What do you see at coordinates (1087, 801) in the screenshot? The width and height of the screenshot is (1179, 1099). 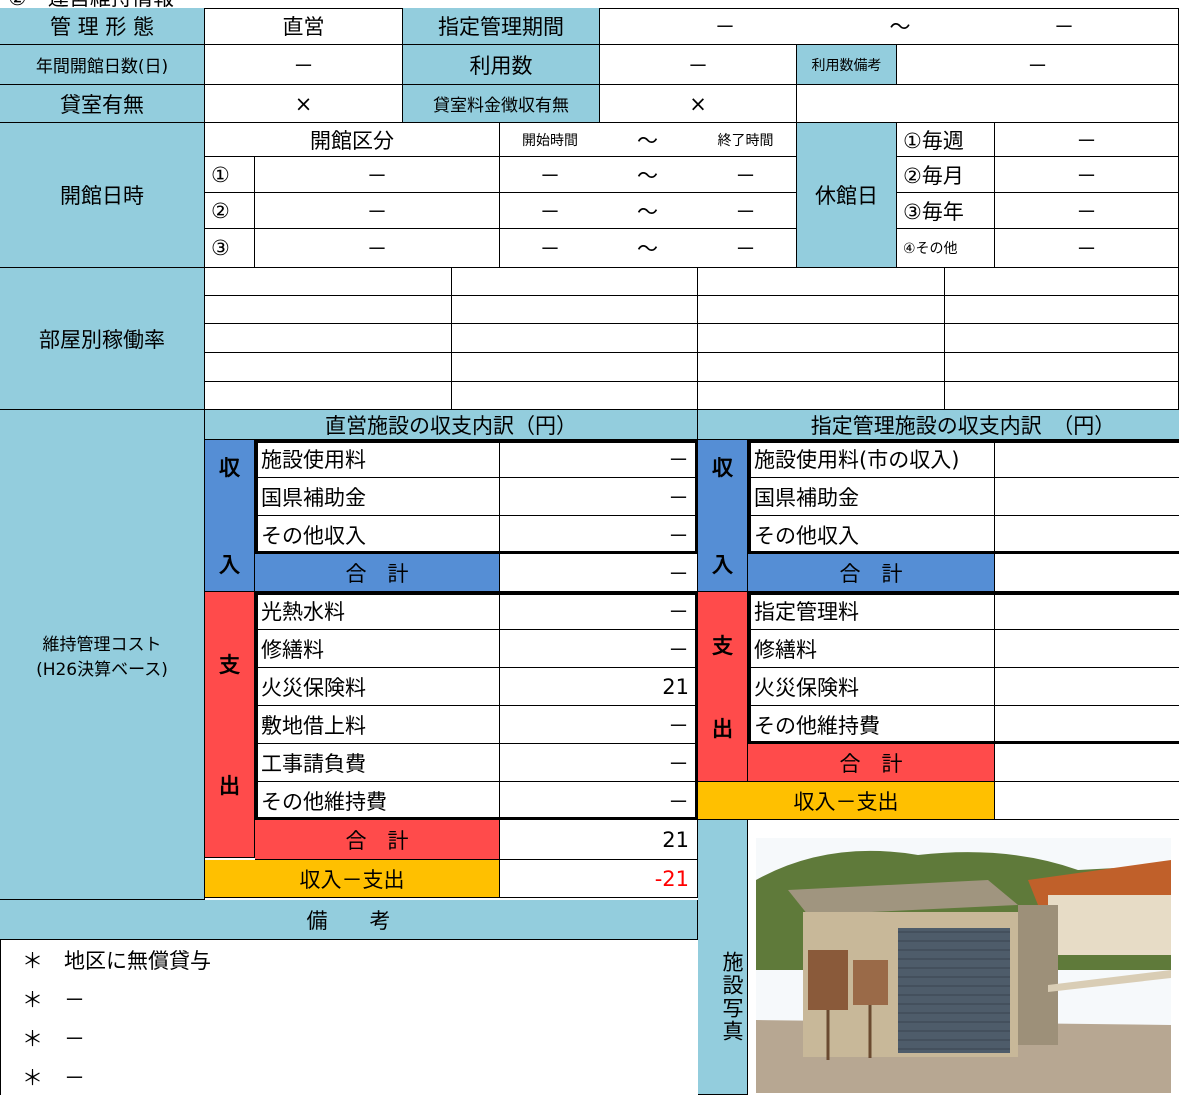 I see `balance-value` at bounding box center [1087, 801].